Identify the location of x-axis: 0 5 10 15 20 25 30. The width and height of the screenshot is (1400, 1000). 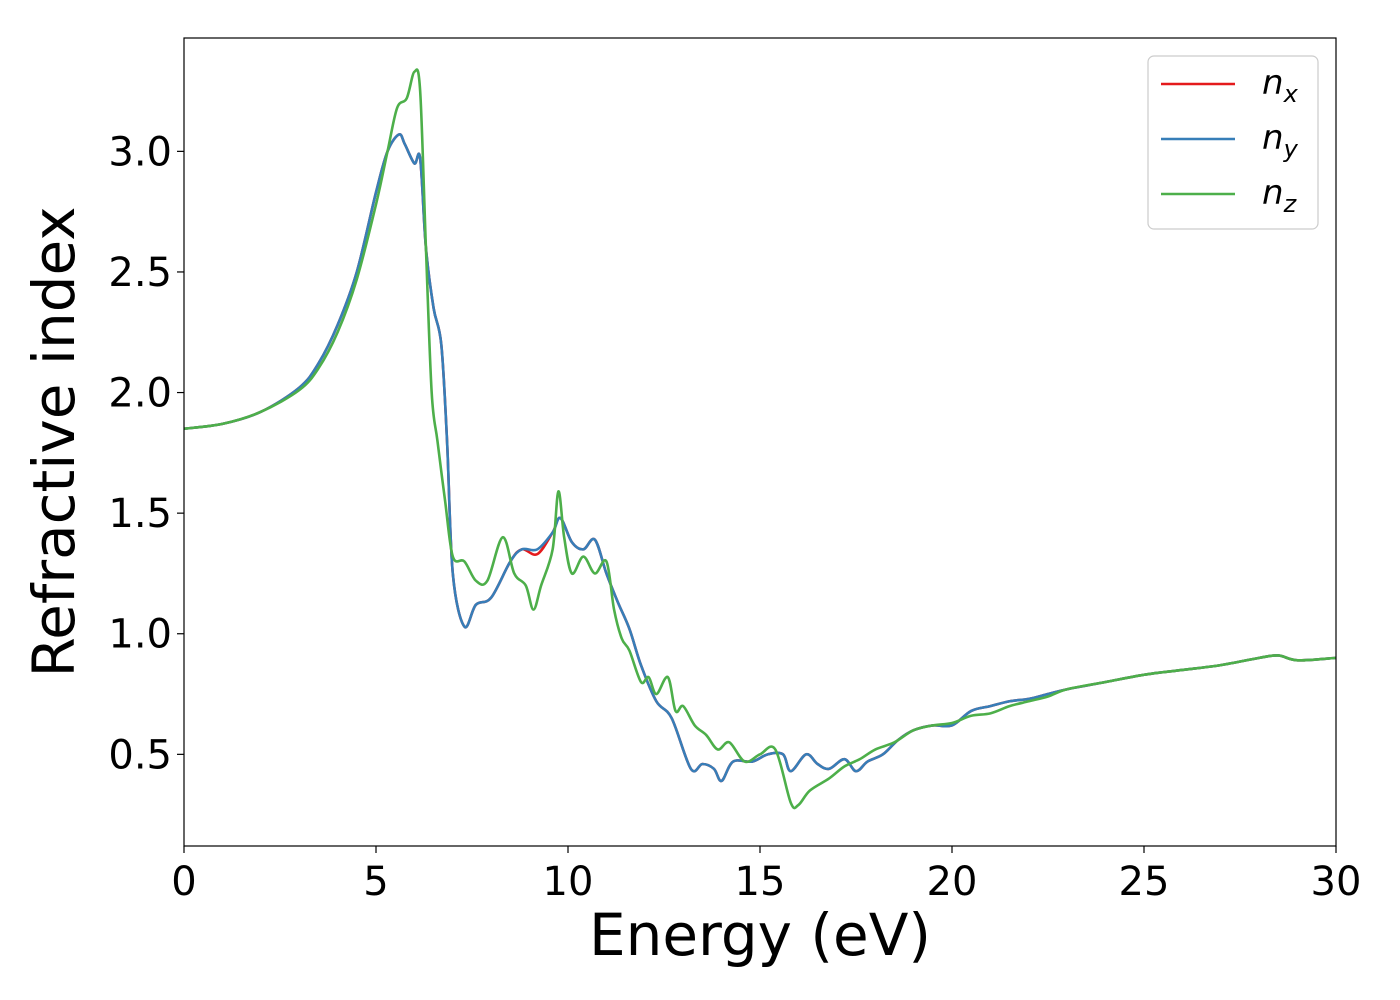
(766, 875).